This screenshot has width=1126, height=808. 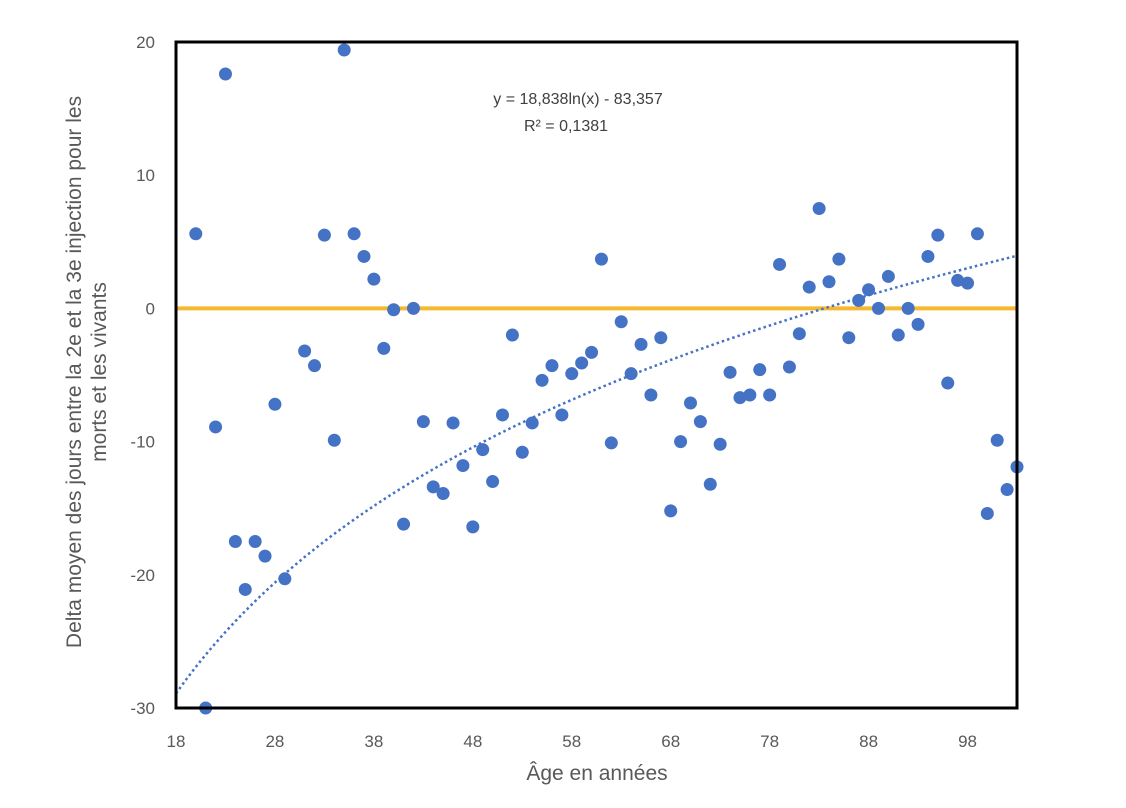 I want to click on x-tick-label: 78, so click(x=769, y=741).